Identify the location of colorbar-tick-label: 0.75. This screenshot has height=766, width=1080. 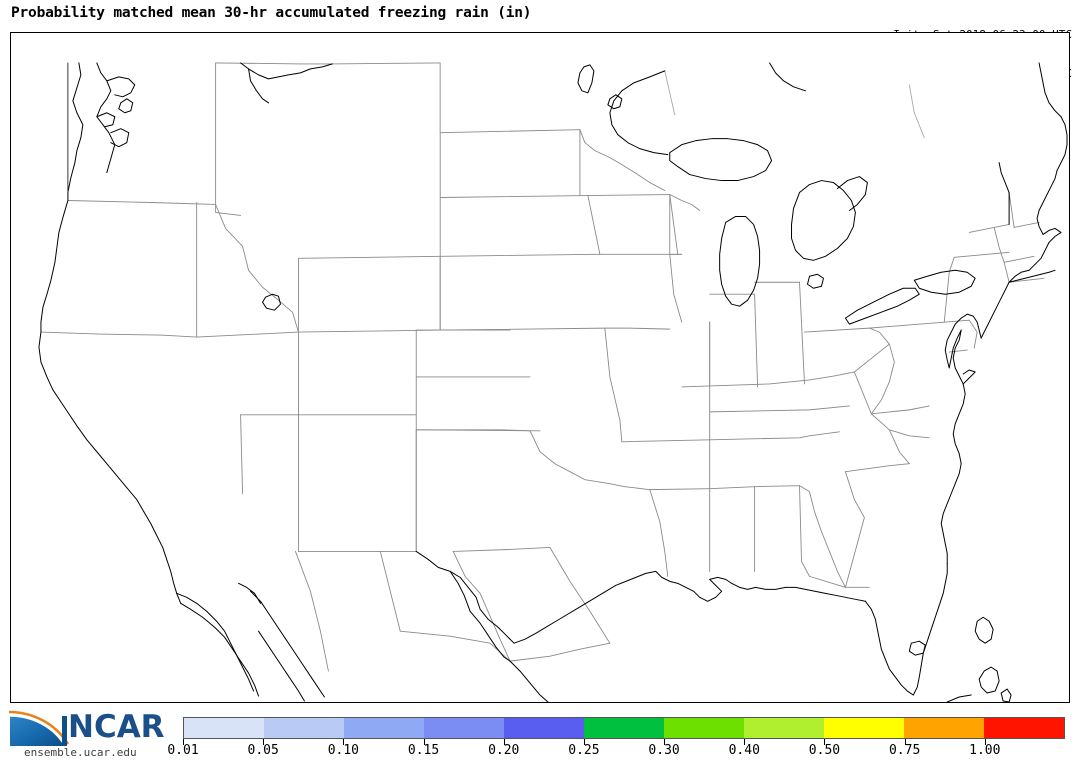
(904, 750).